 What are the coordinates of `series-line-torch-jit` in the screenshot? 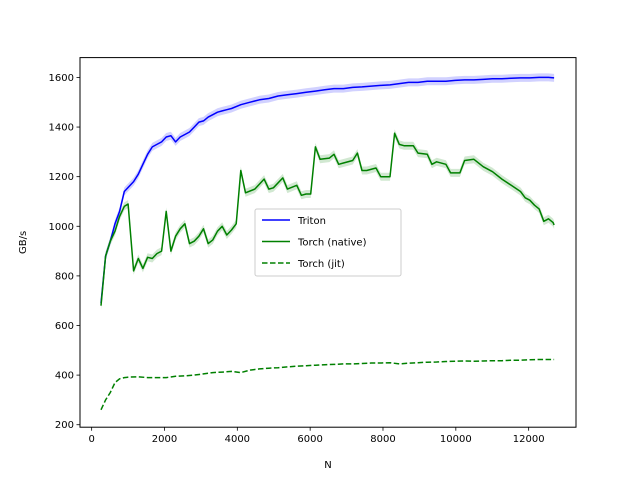 It's located at (327, 384).